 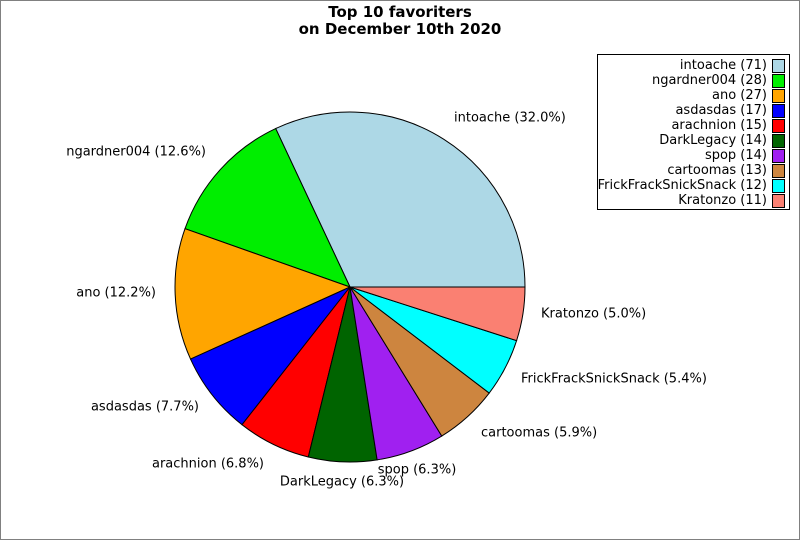 I want to click on legend-label: spop (14), so click(x=735, y=155).